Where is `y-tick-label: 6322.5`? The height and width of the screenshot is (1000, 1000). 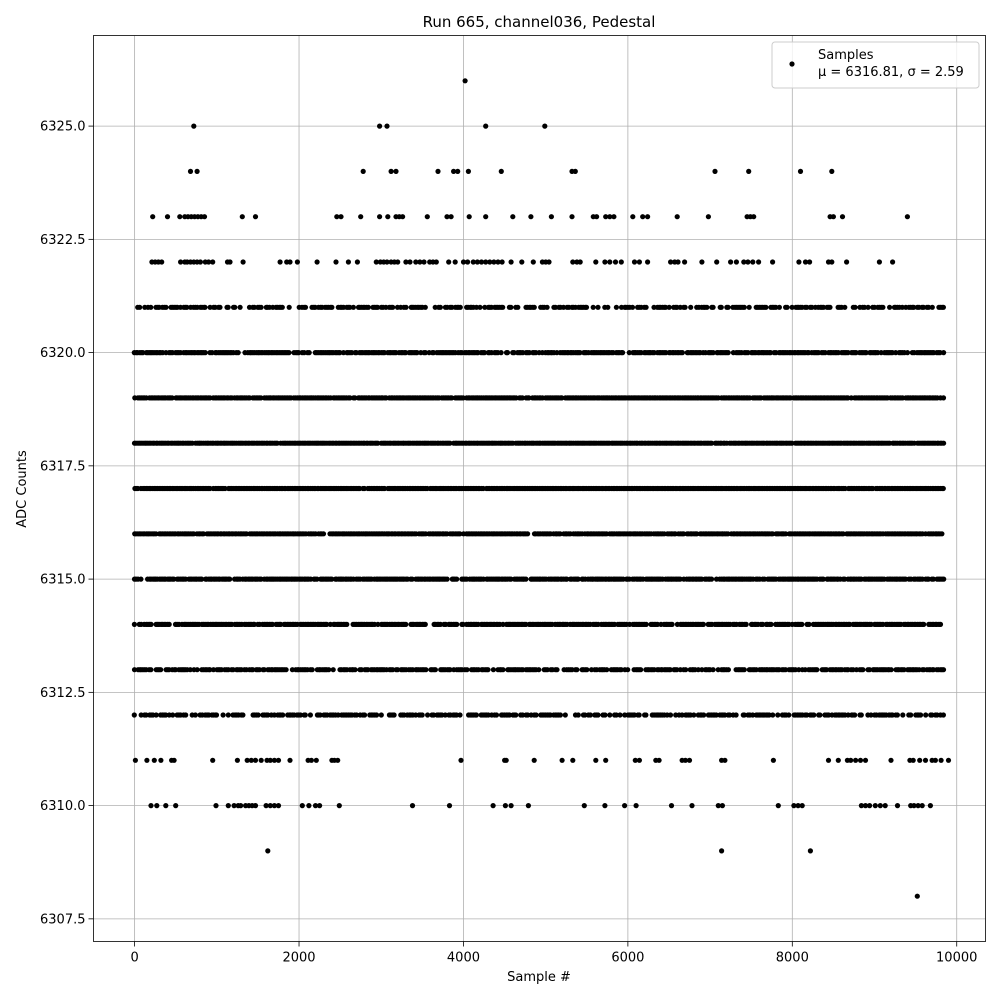 y-tick-label: 6322.5 is located at coordinates (63, 240).